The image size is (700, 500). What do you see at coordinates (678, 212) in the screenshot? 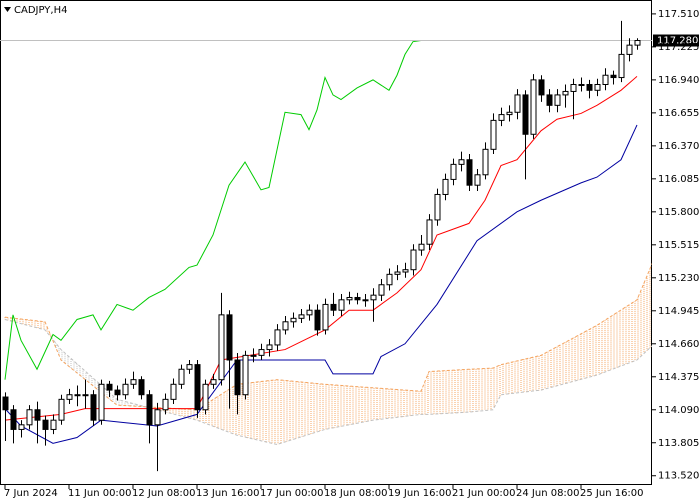
I see `y-tick-label: 115.800` at bounding box center [678, 212].